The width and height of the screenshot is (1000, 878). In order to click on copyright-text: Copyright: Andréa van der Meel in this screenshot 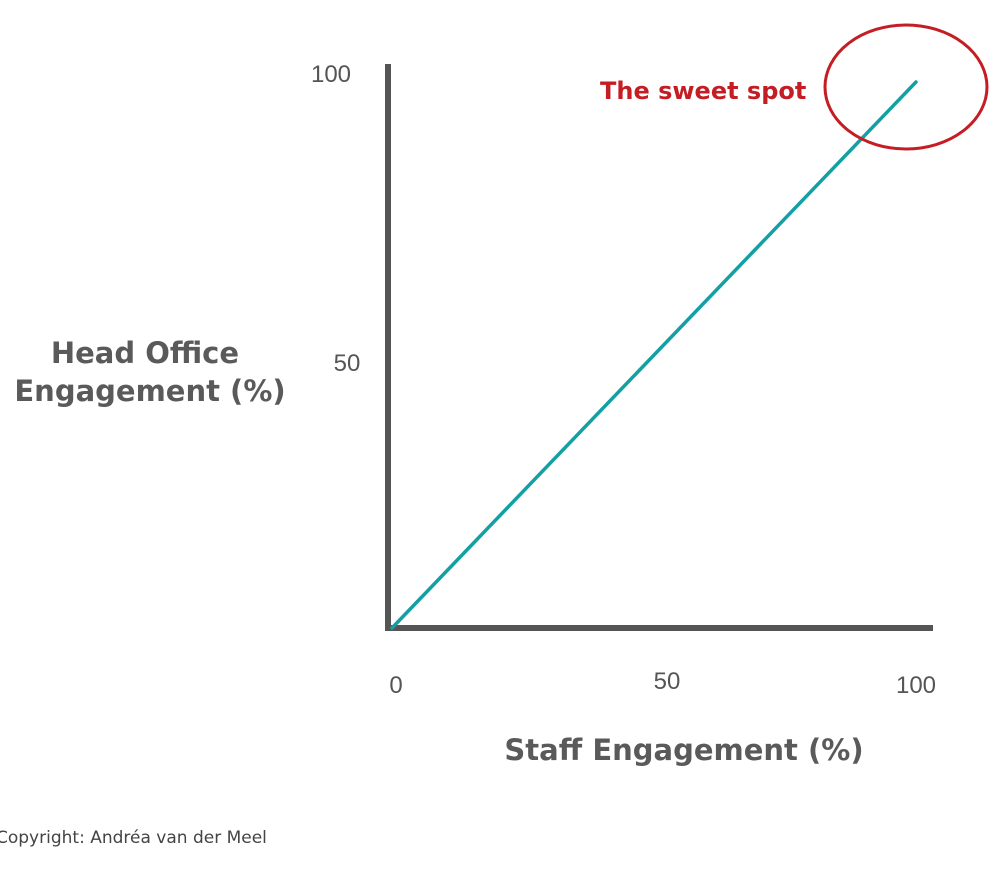, I will do `click(133, 838)`.